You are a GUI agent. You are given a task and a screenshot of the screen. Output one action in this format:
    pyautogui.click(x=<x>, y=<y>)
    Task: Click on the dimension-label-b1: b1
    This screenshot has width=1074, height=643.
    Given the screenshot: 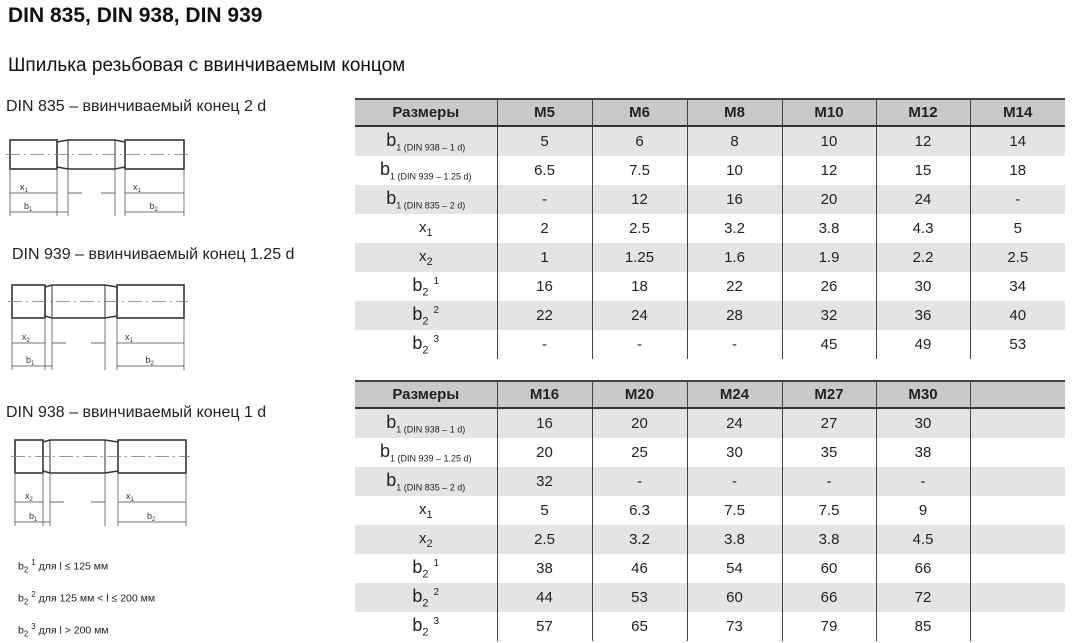 What is the action you would take?
    pyautogui.click(x=30, y=361)
    